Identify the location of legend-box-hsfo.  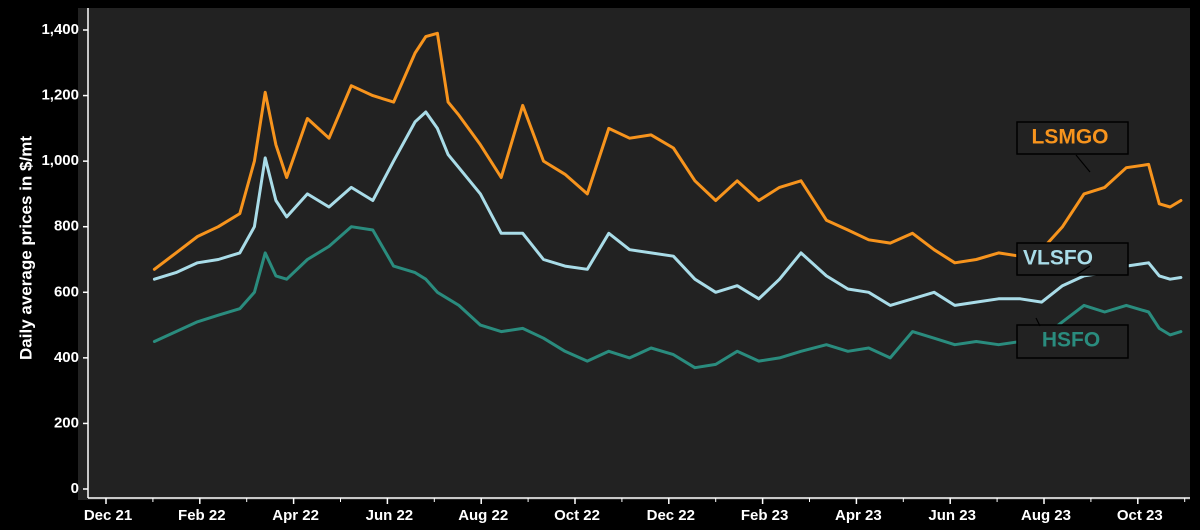
(1072, 341).